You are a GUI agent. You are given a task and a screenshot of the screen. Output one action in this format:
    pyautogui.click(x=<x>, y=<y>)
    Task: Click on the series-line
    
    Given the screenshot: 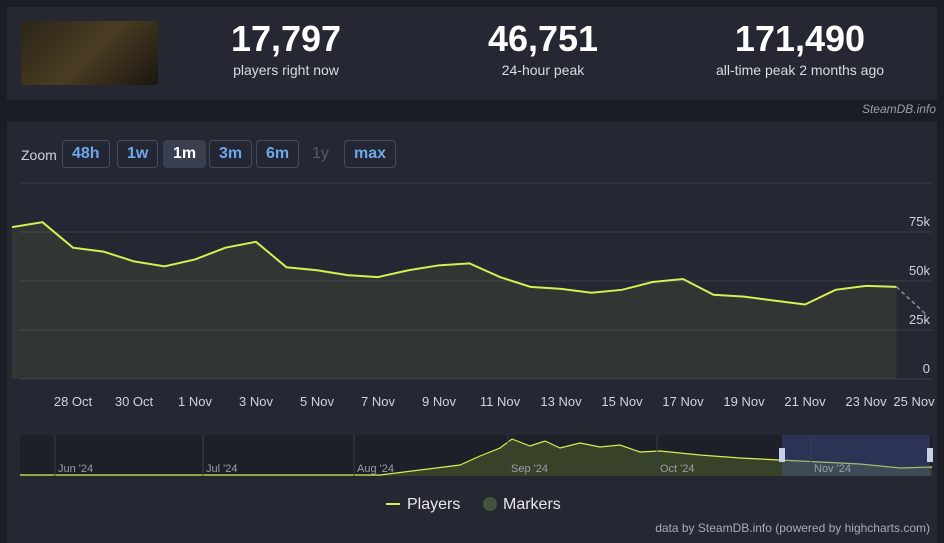 What is the action you would take?
    pyautogui.click(x=454, y=263)
    